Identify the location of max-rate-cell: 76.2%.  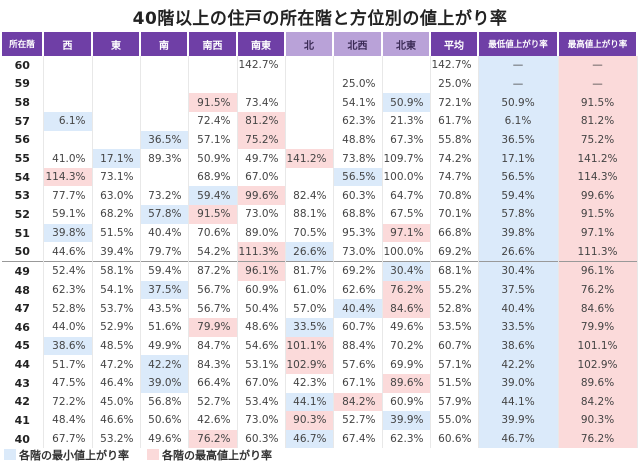
(598, 439).